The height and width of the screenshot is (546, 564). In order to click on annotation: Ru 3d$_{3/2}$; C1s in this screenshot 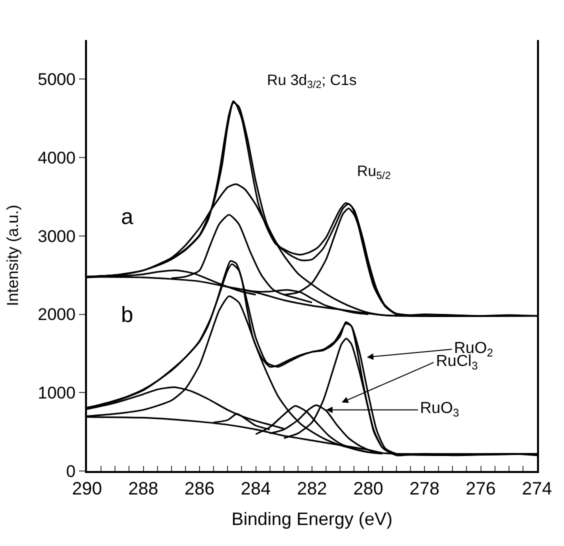, I will do `click(312, 82)`.